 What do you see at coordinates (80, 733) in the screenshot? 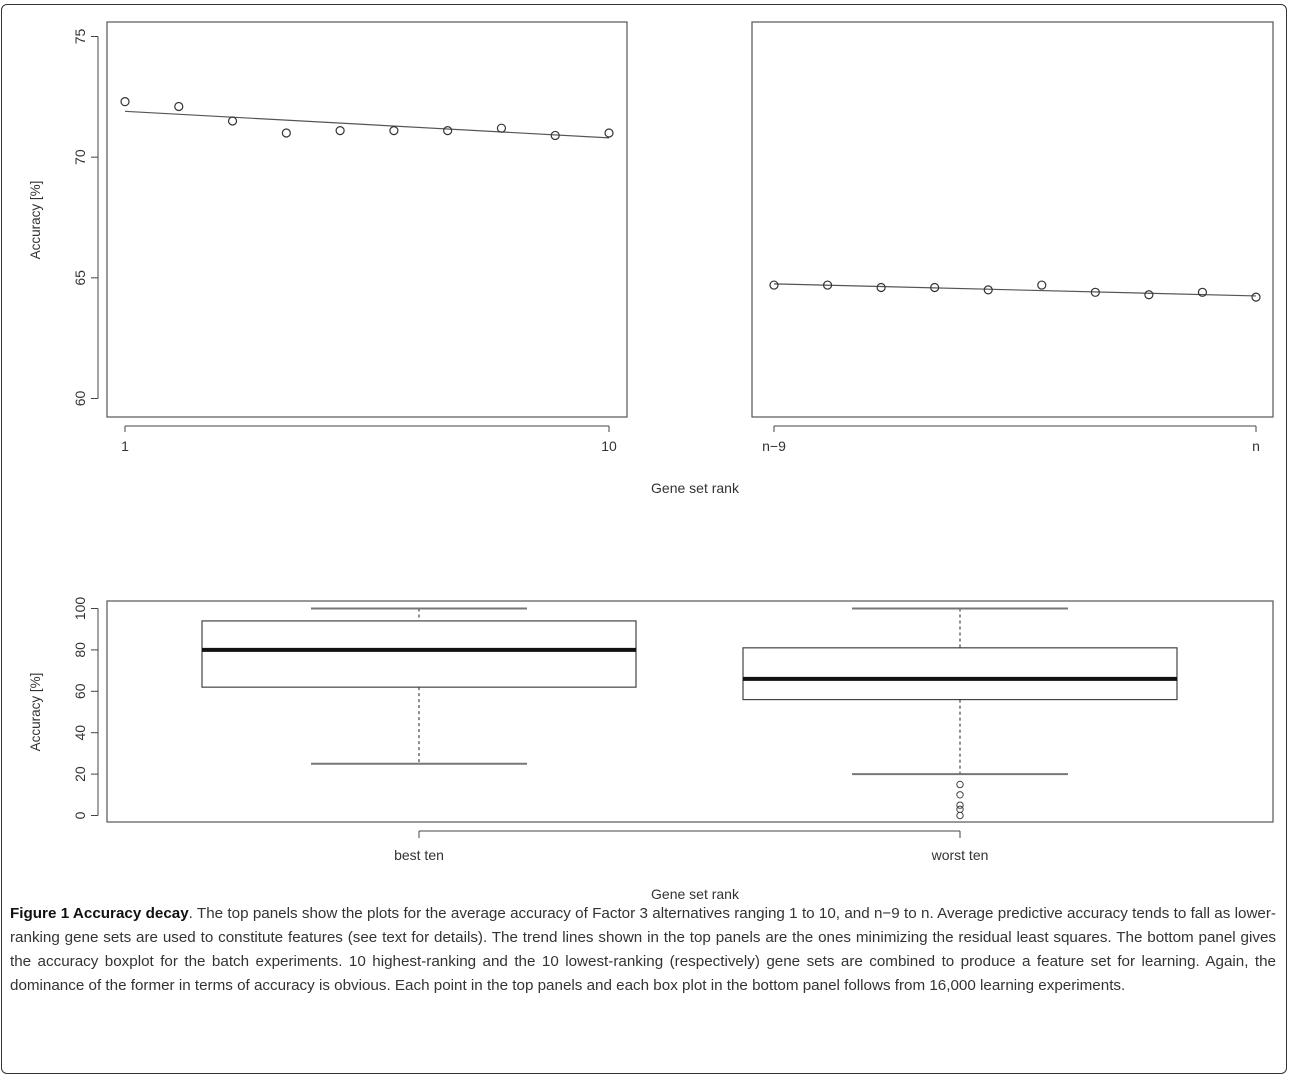
I see `p3-y-tick-label: 40` at bounding box center [80, 733].